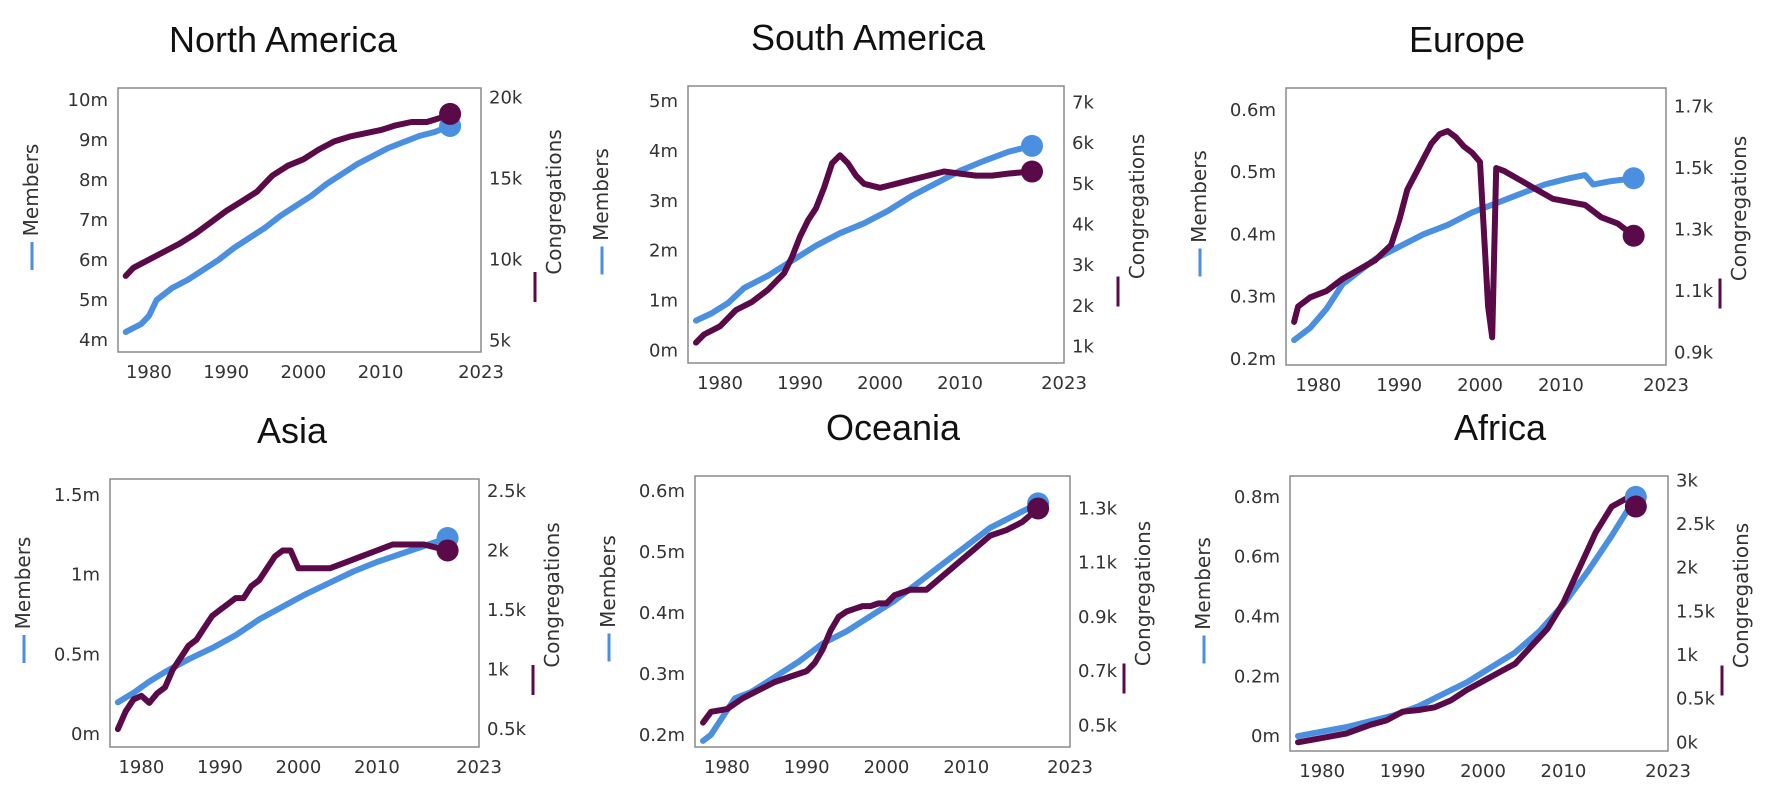 Image resolution: width=1766 pixels, height=804 pixels. Describe the element at coordinates (1083, 225) in the screenshot. I see `y2-tick-label: 4k` at that location.